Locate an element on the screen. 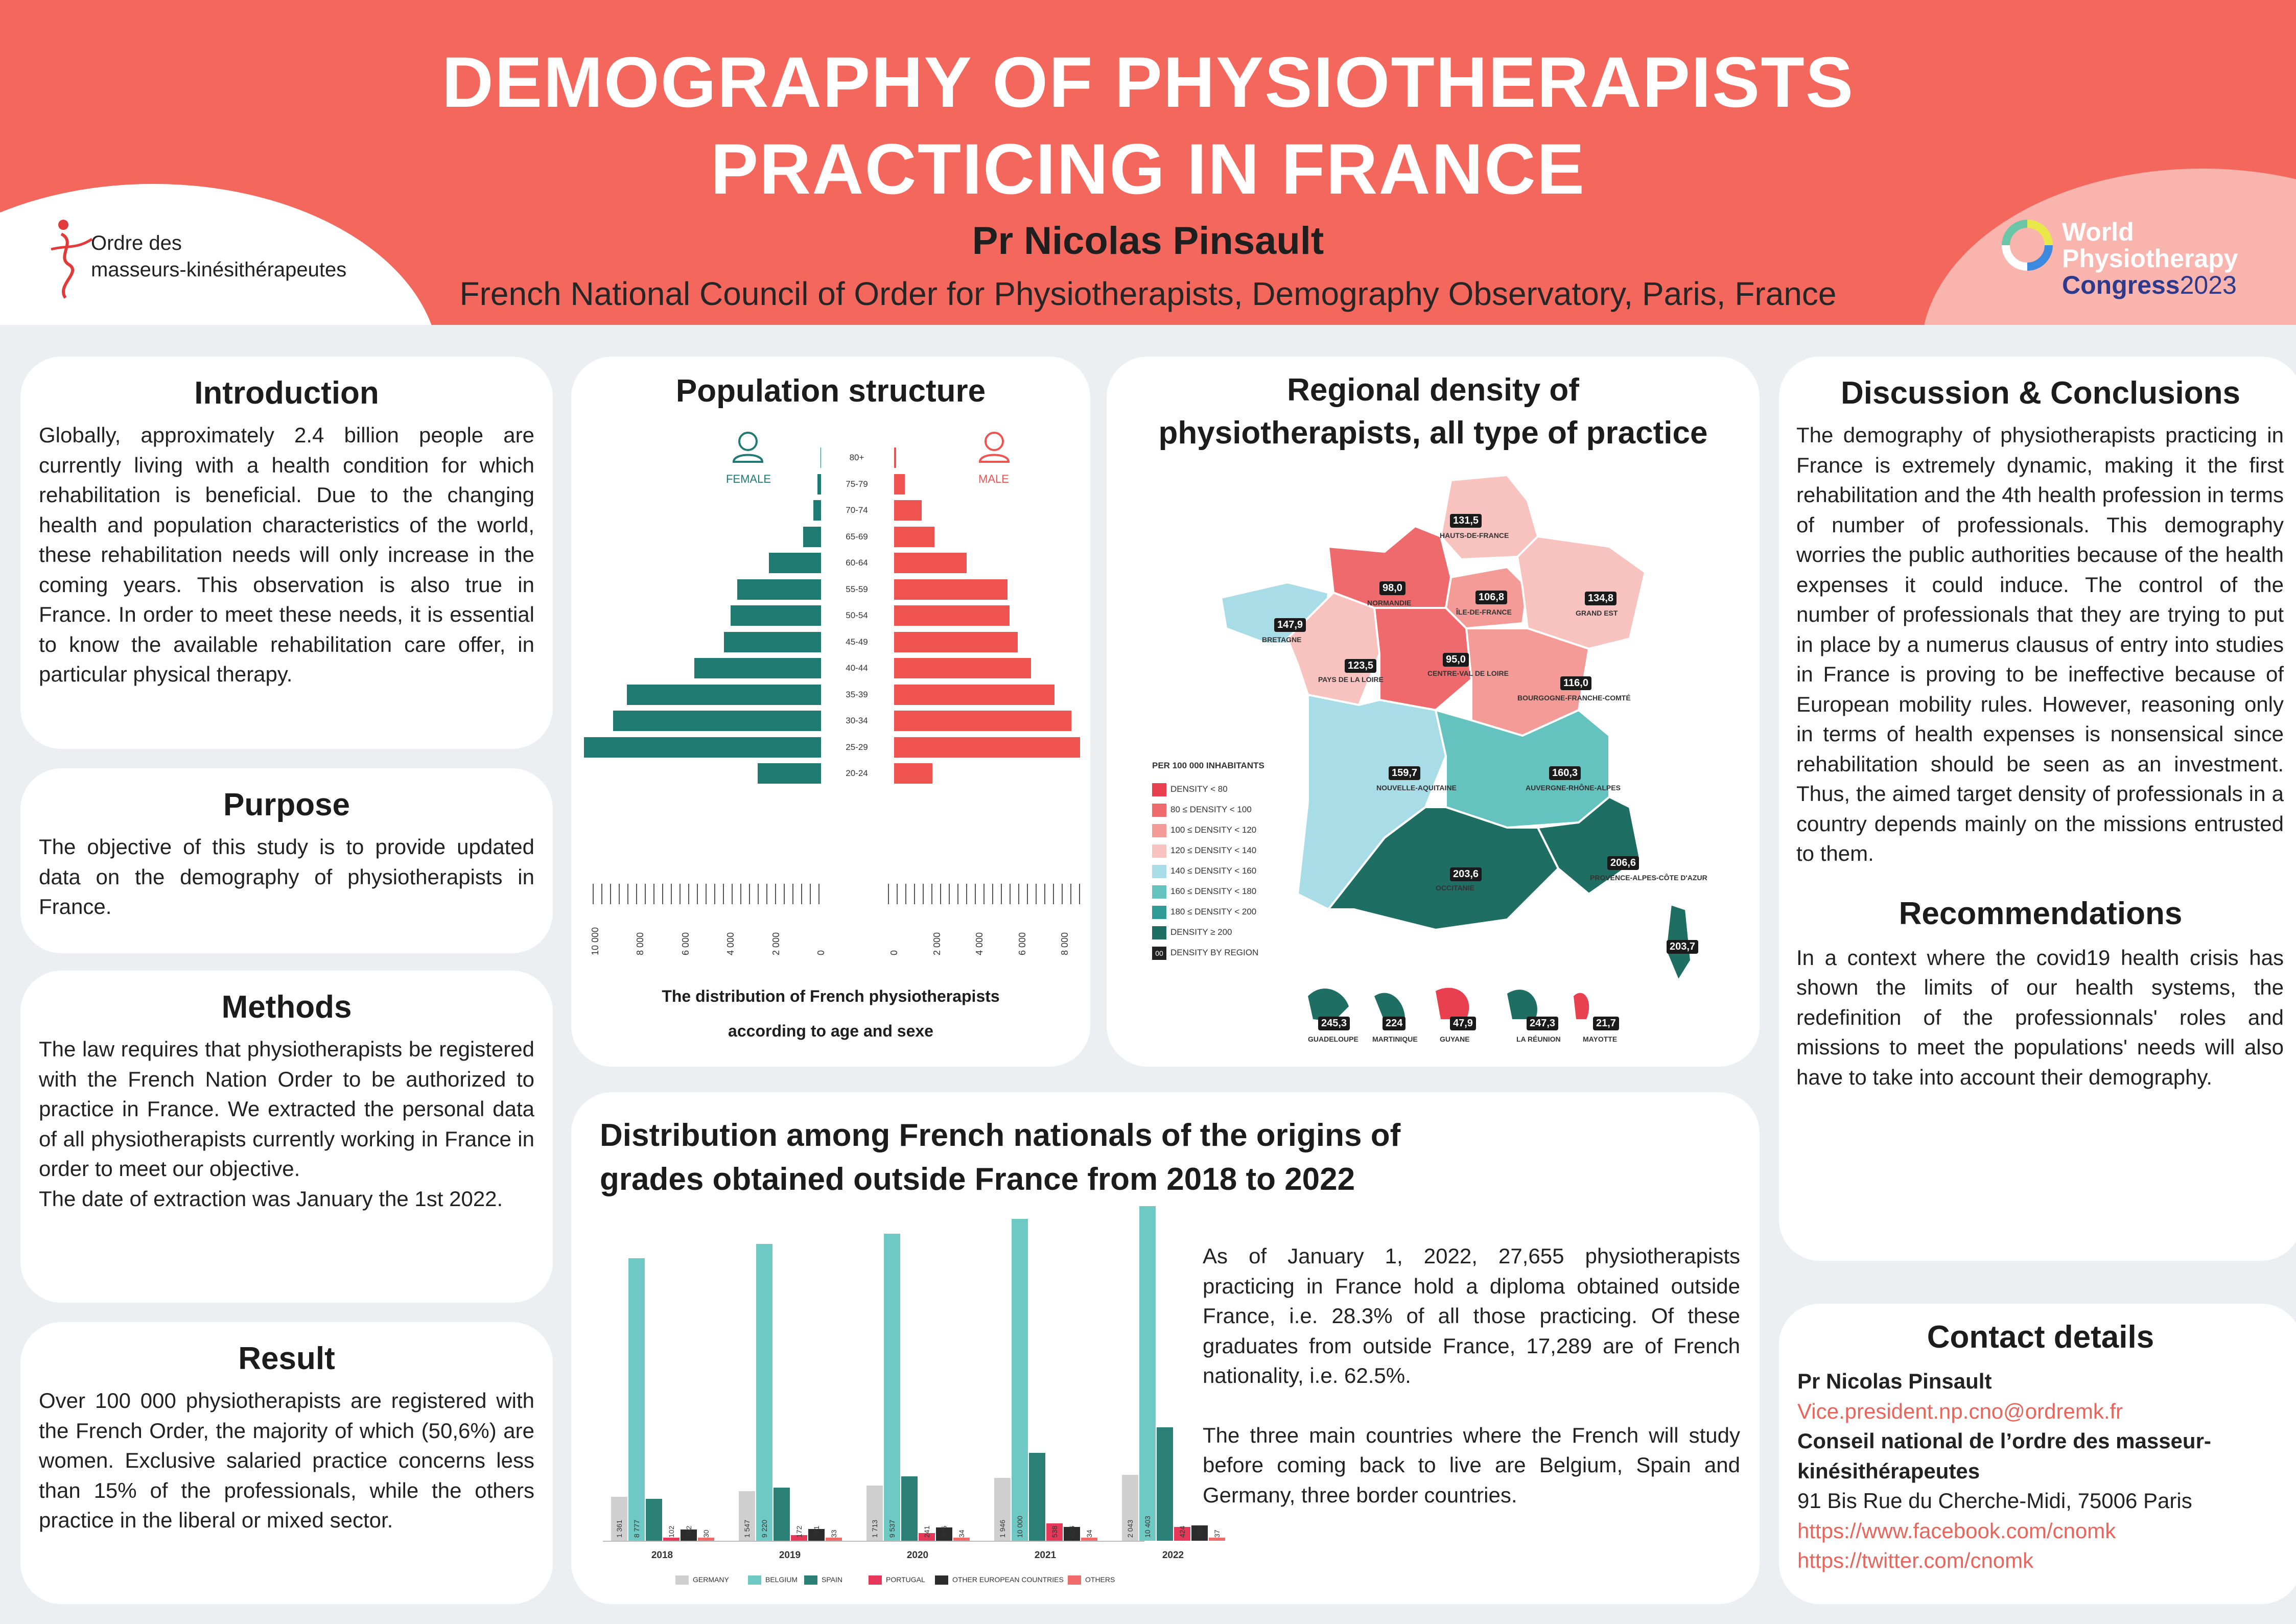  bar-belgium-2020 is located at coordinates (892, 1387).